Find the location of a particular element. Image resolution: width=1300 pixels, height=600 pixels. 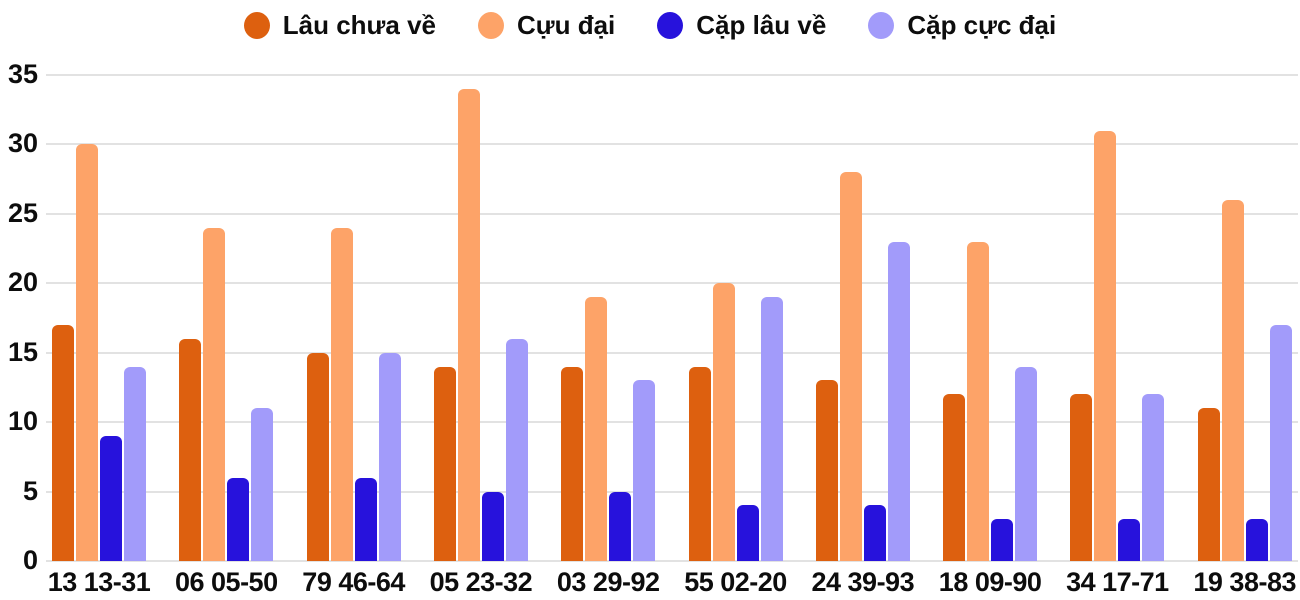

x-axis-label: 24 39-93 is located at coordinates (863, 582).